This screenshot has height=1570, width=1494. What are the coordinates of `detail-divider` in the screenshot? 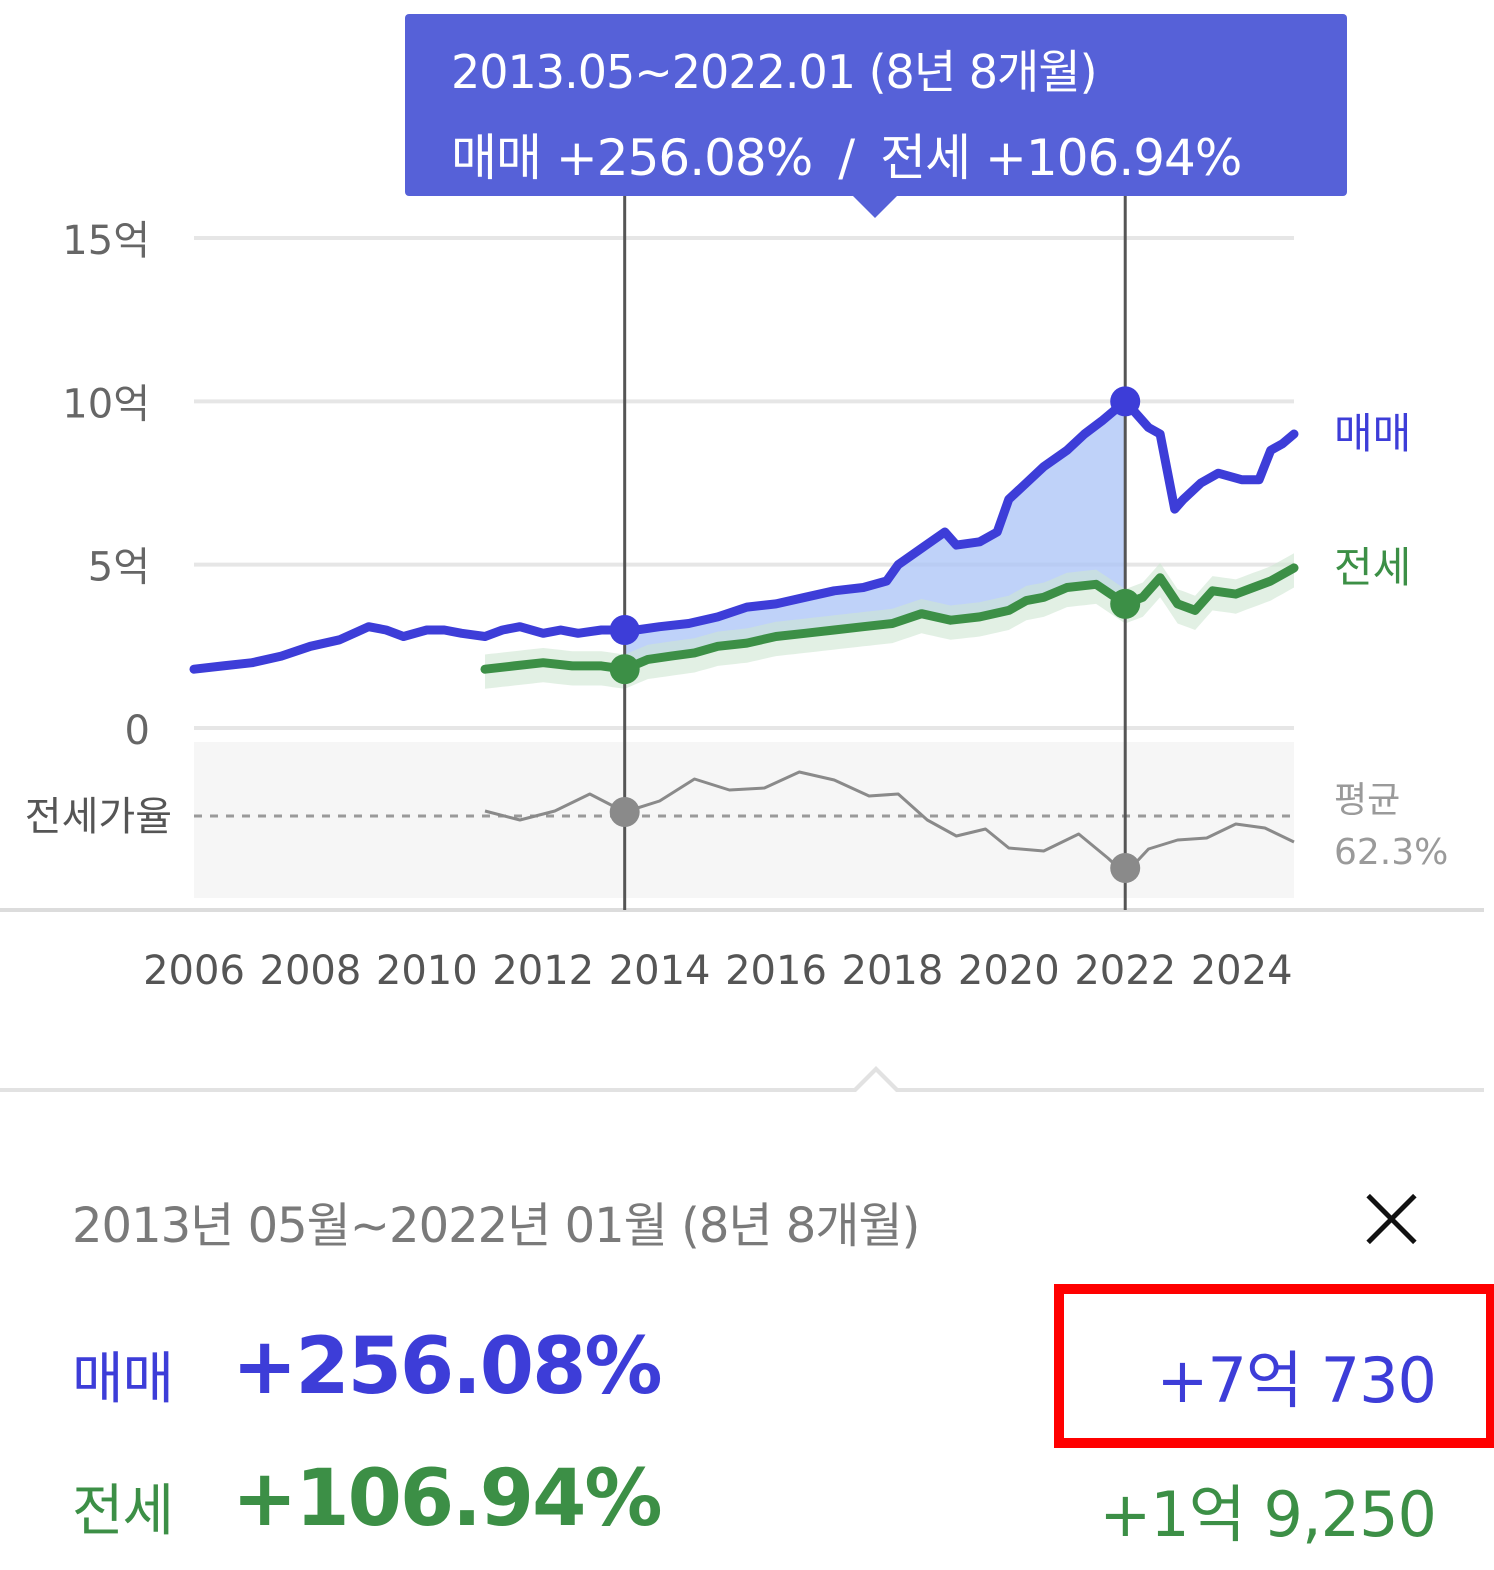 It's located at (742, 1090).